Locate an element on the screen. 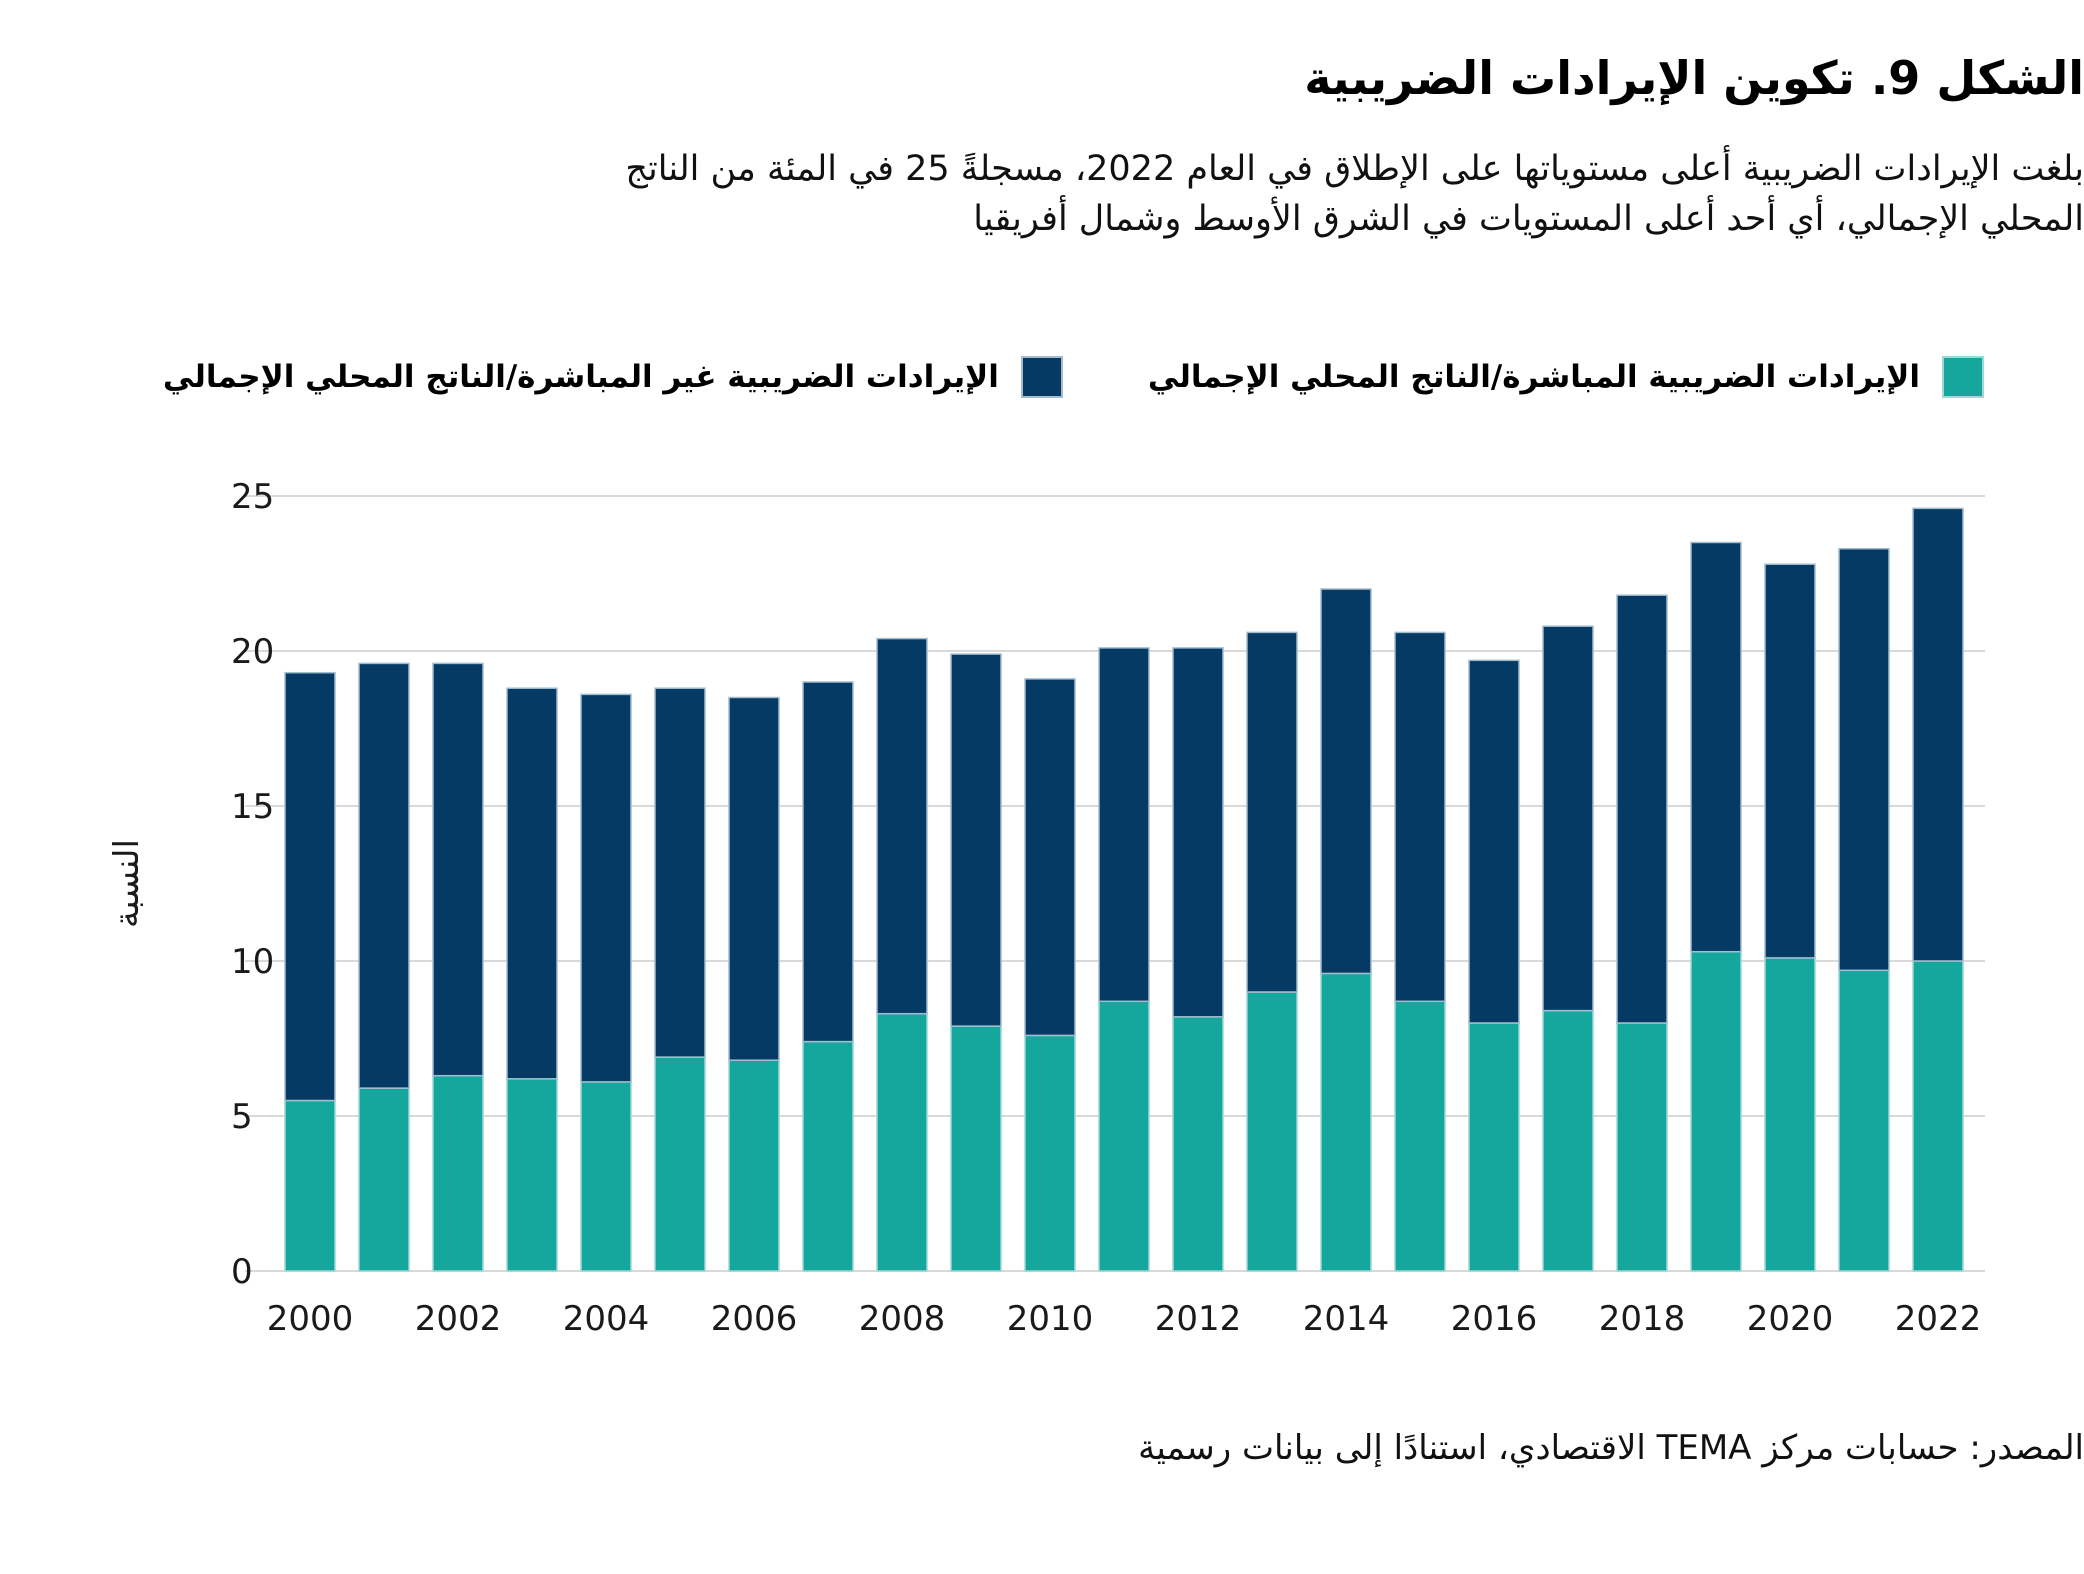 This screenshot has height=1574, width=2084. svg-text: 5 is located at coordinates (242, 1117).